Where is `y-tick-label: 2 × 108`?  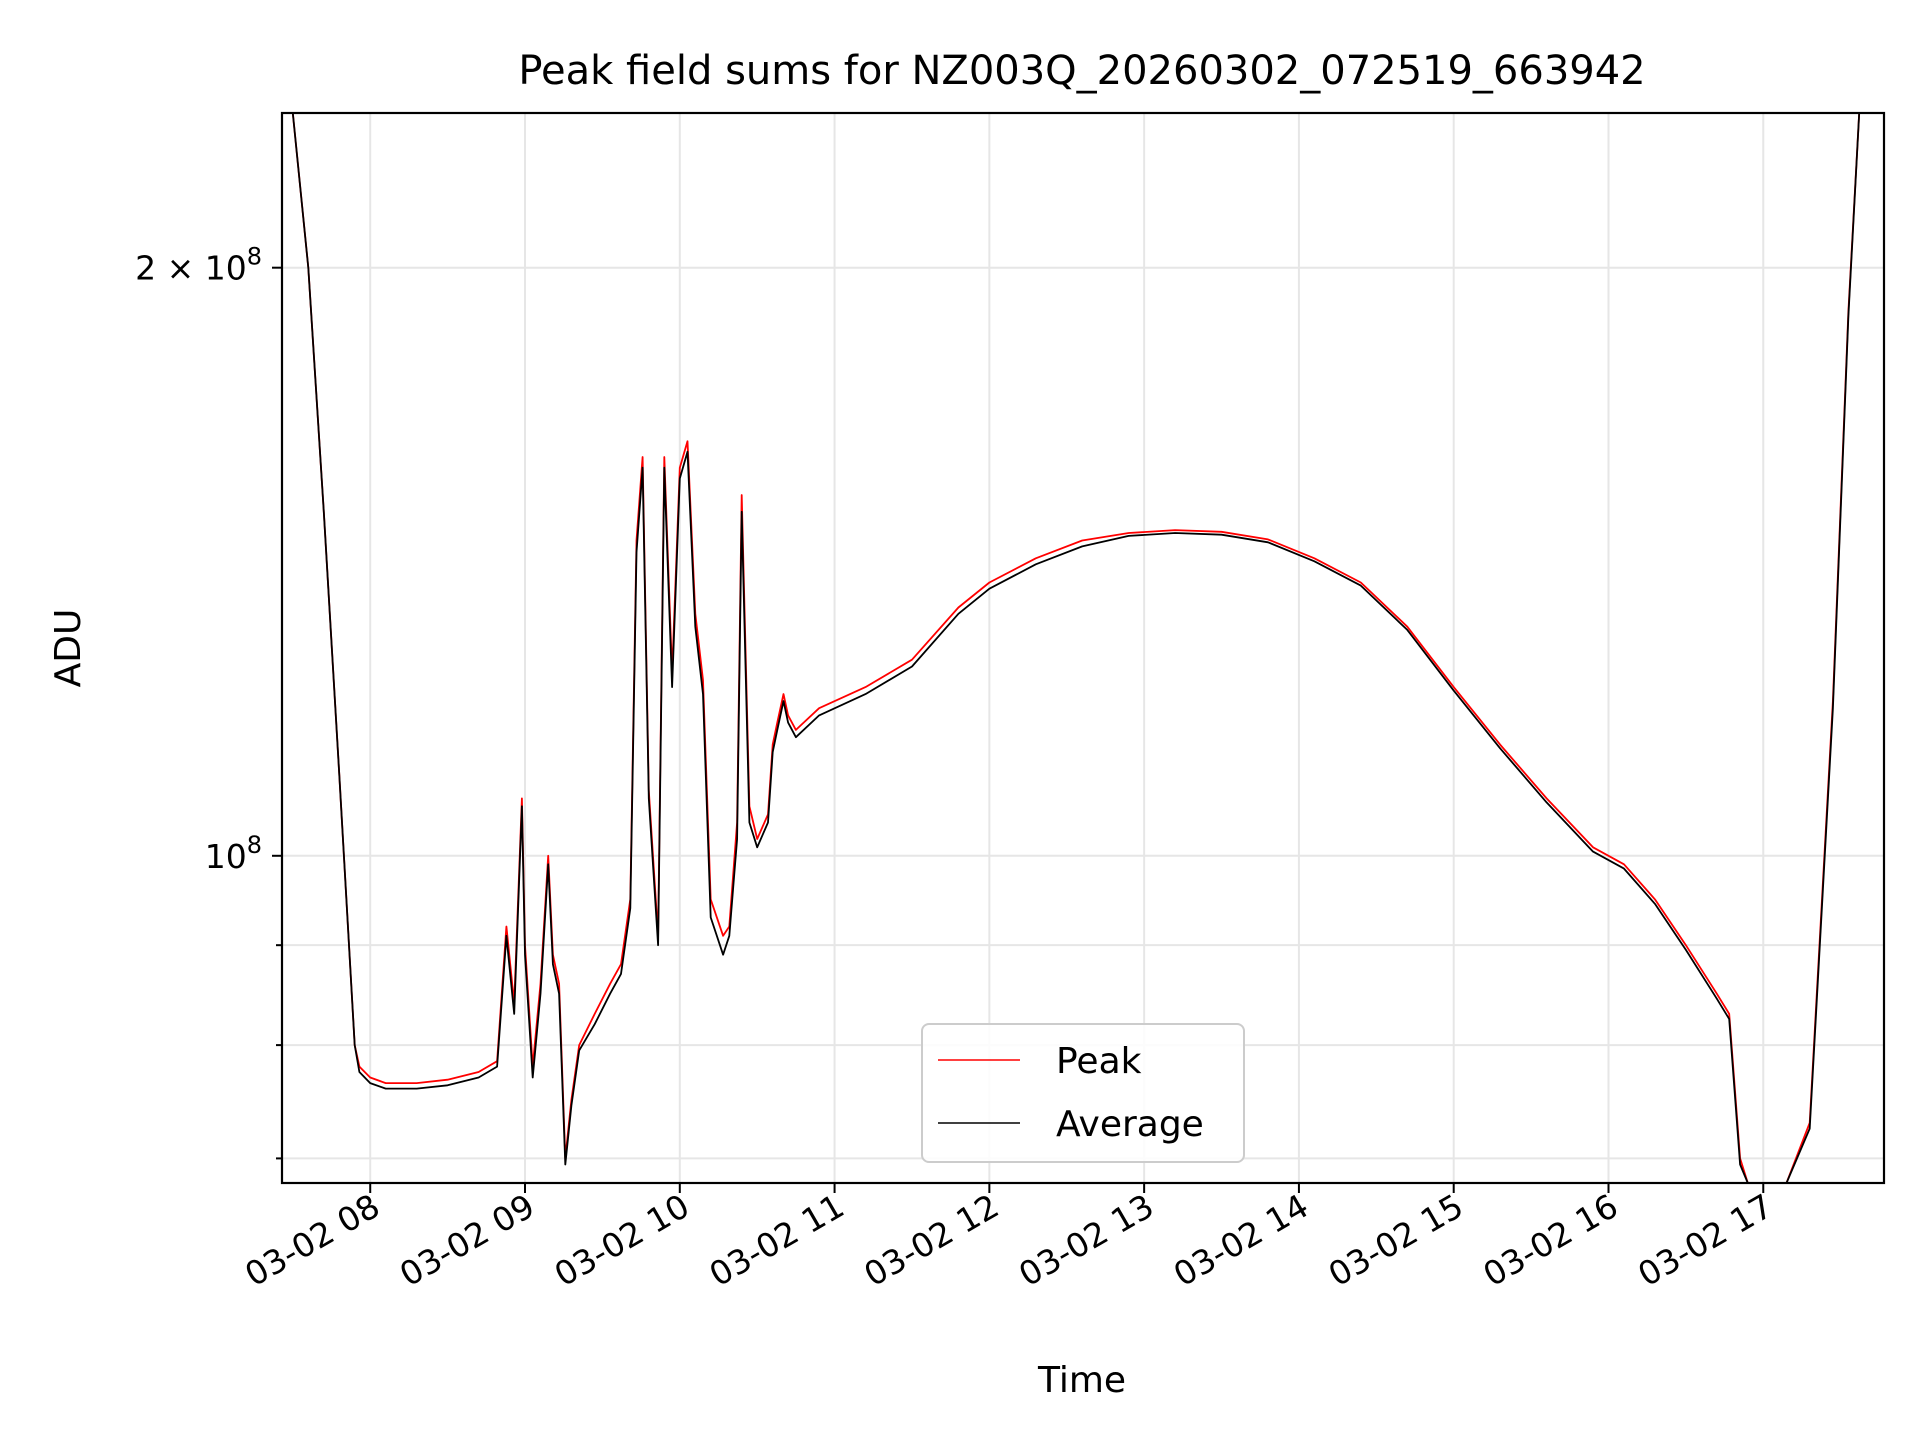
y-tick-label: 2 × 108 is located at coordinates (198, 265).